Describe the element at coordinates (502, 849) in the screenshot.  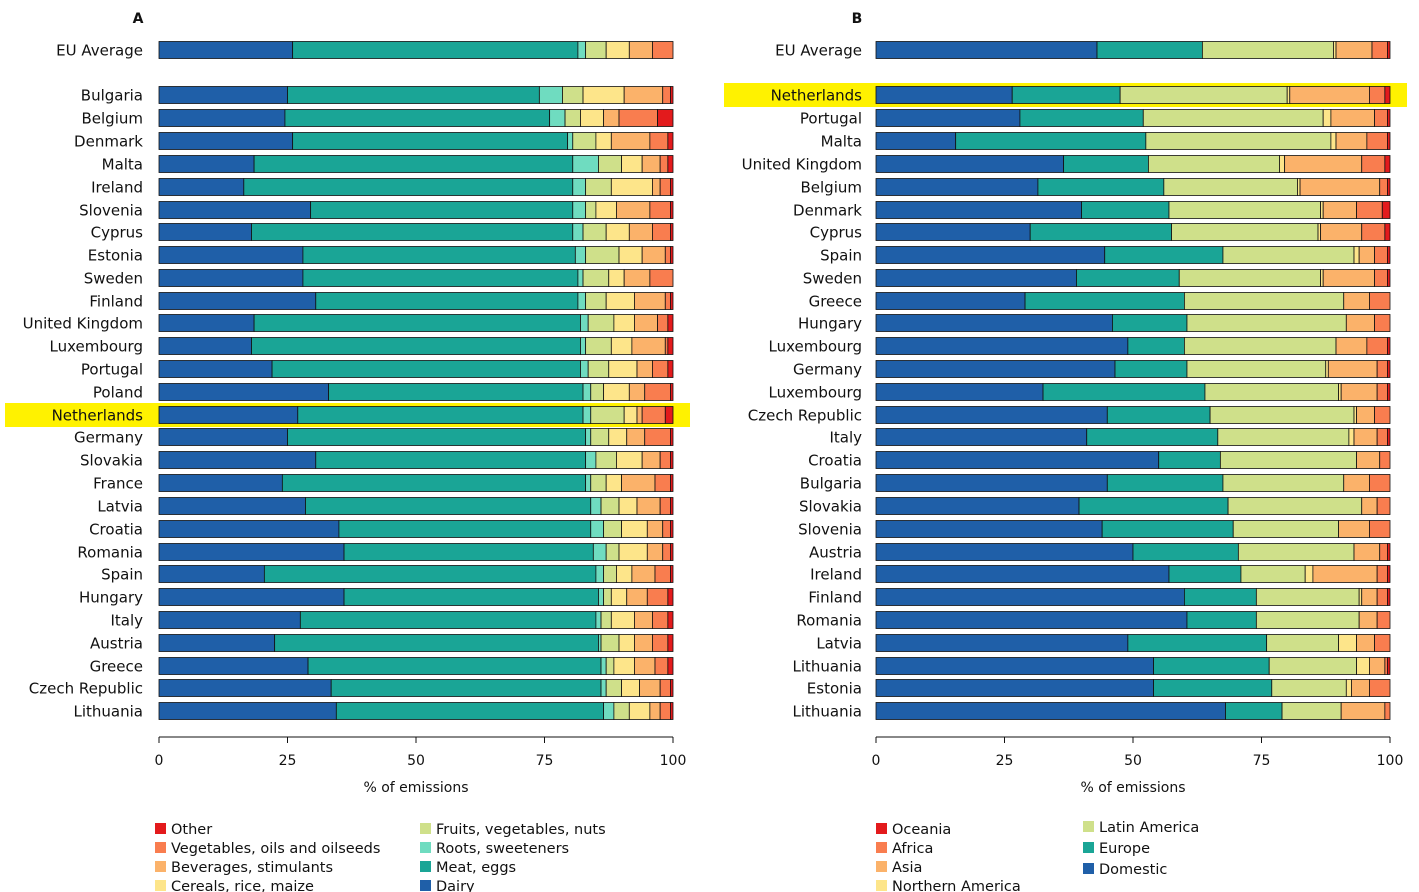
I see `legend-label: Roots, sweeteners` at that location.